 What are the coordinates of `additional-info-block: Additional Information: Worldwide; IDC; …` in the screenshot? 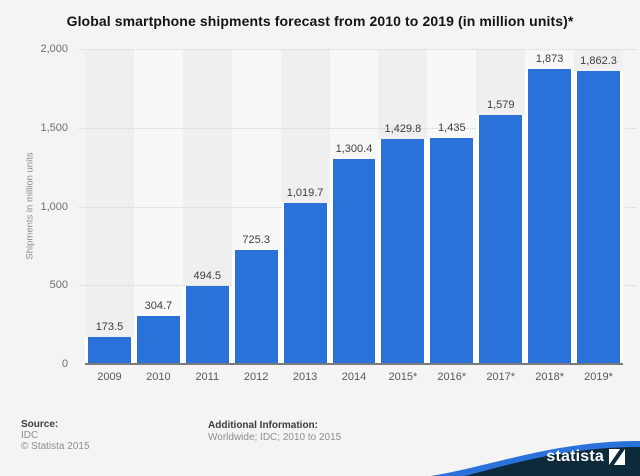 It's located at (274, 432).